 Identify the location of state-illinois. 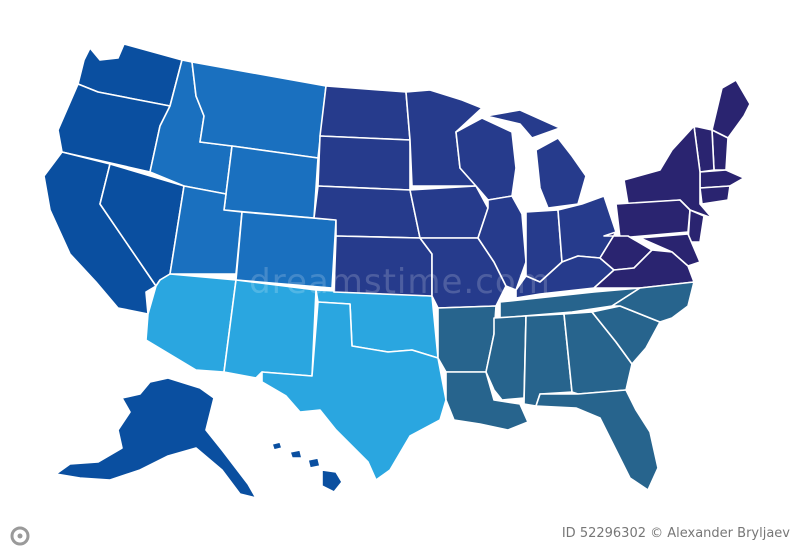
(502, 243).